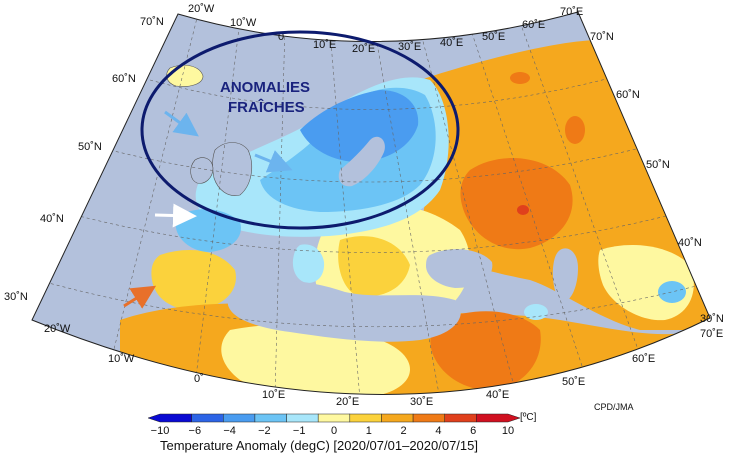 This screenshot has height=456, width=740. I want to click on lat-label-left: 70˚N, so click(152, 22).